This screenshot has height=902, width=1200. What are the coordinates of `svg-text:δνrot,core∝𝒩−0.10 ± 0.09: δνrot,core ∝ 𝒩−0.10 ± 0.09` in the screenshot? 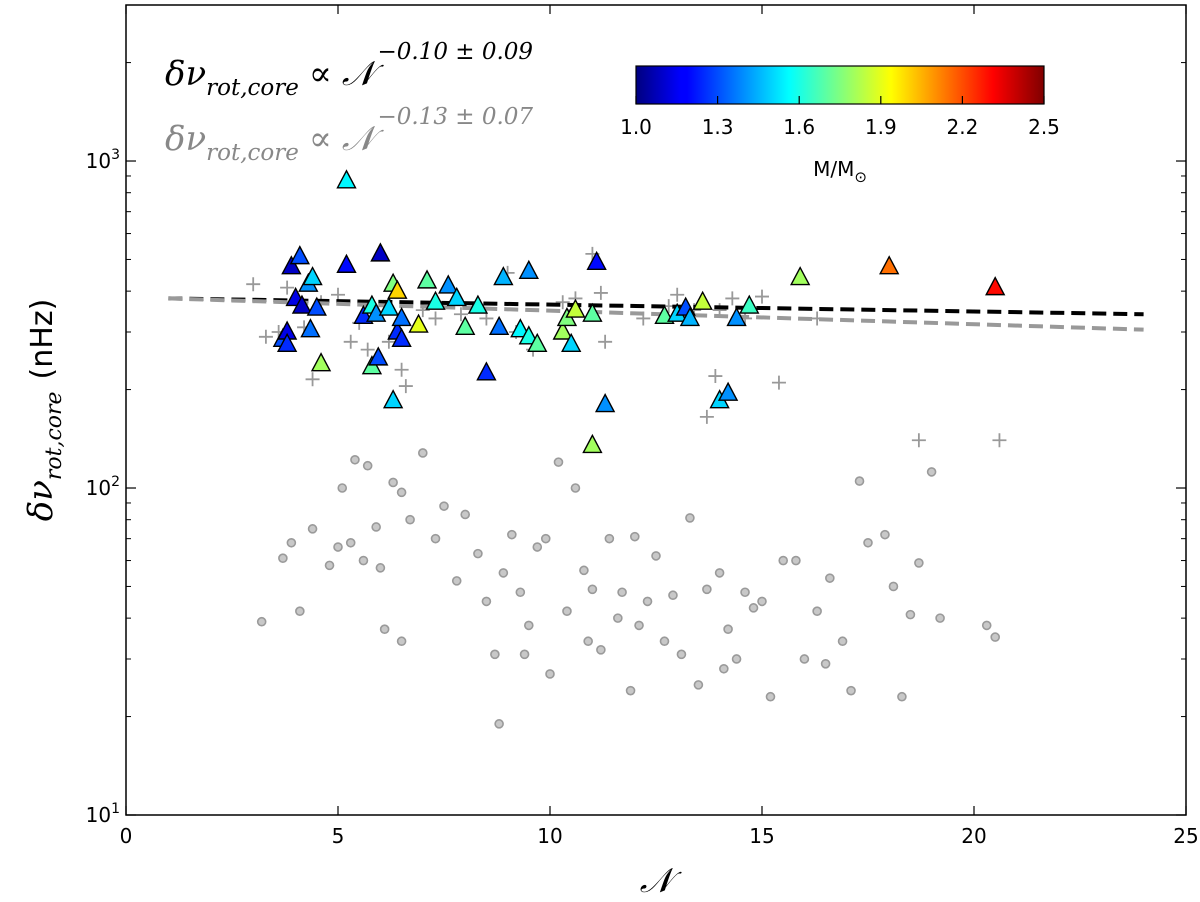 It's located at (349, 70).